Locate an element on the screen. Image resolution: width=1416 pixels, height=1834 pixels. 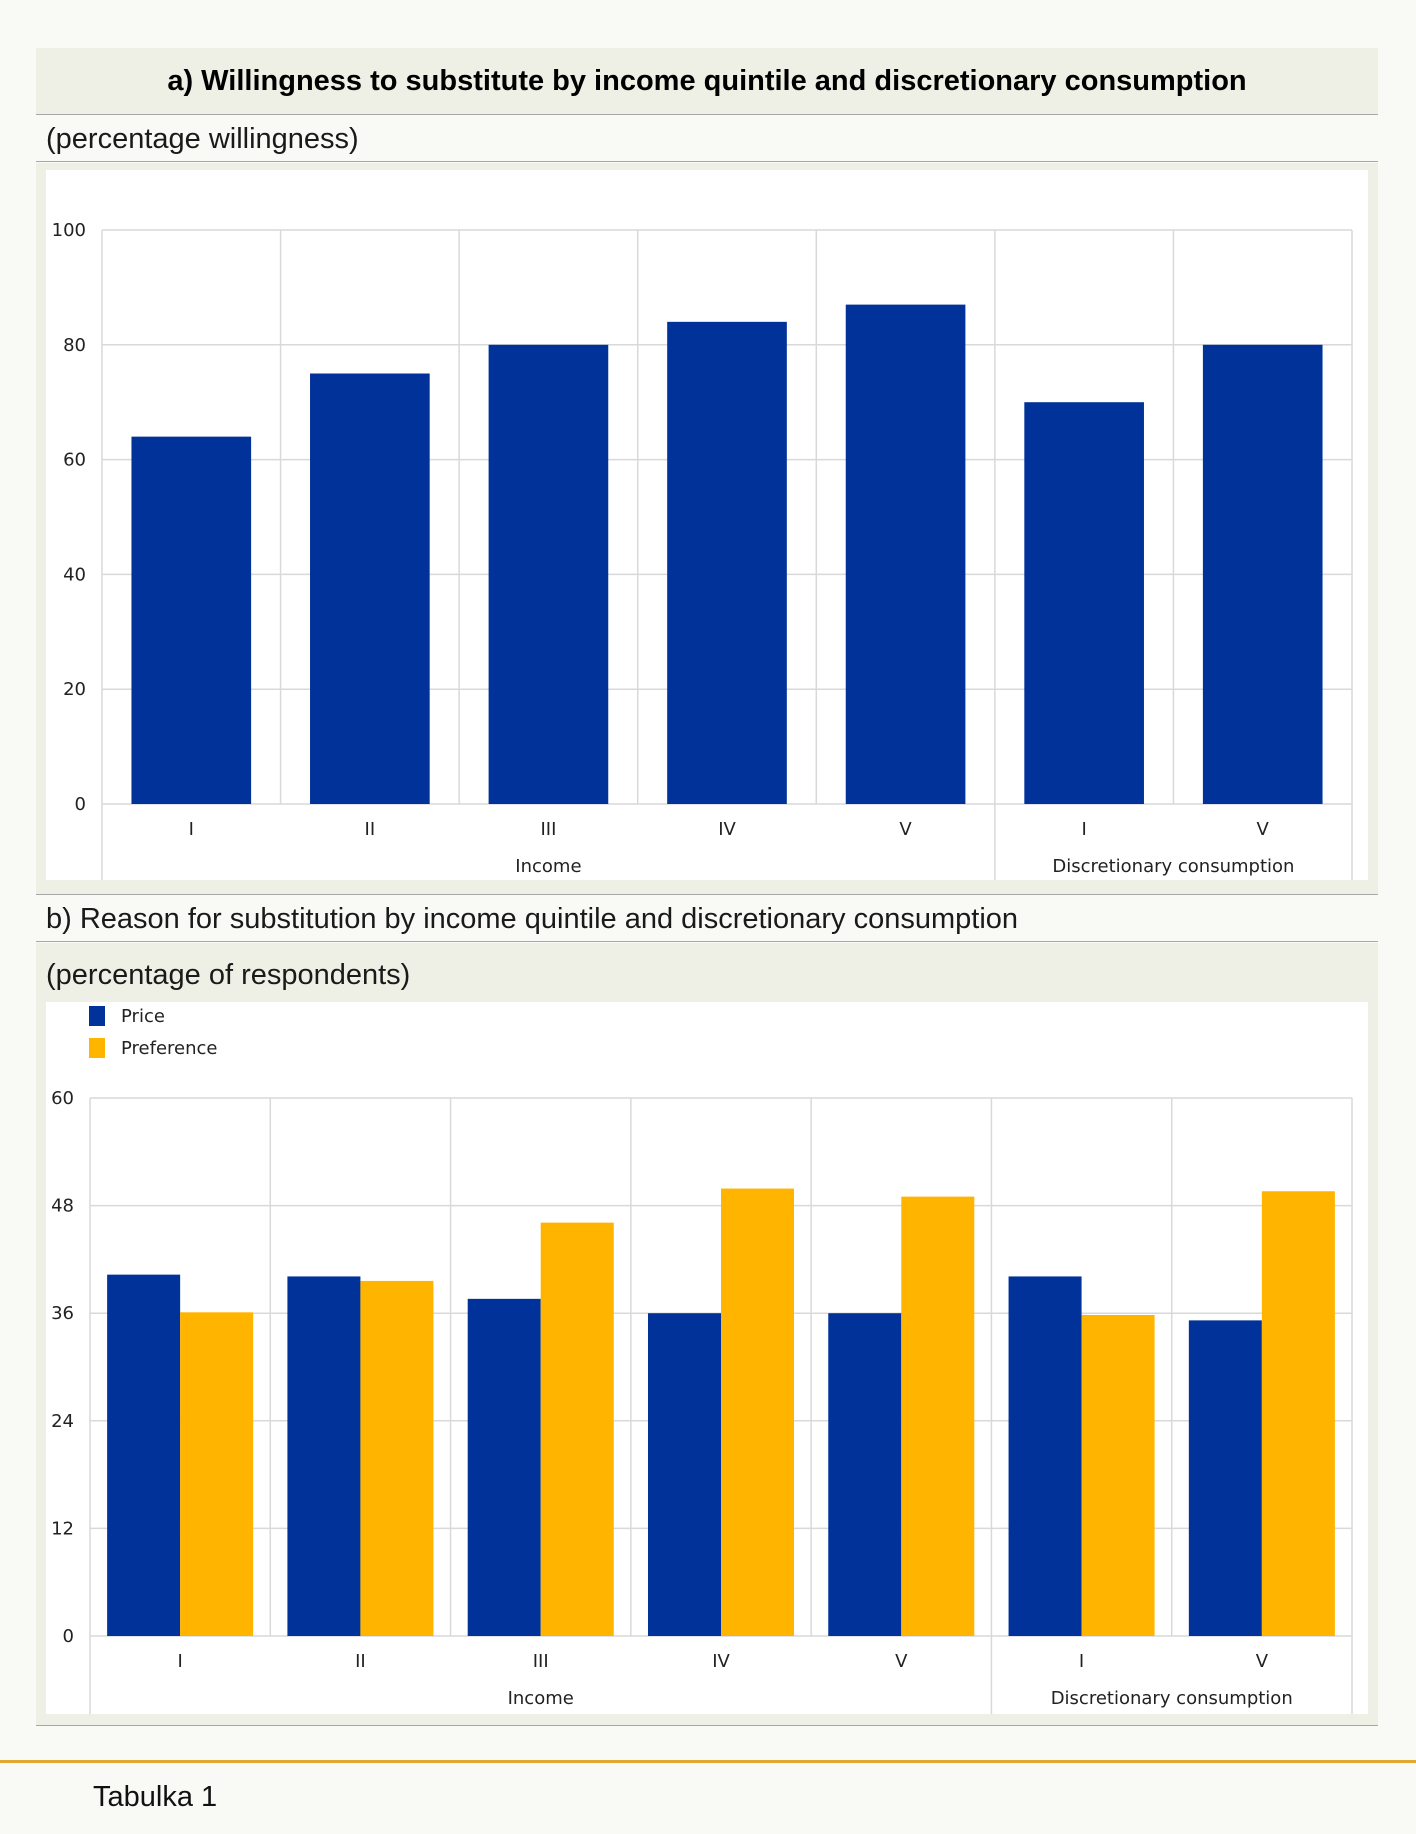
footer-divider is located at coordinates (708, 1761).